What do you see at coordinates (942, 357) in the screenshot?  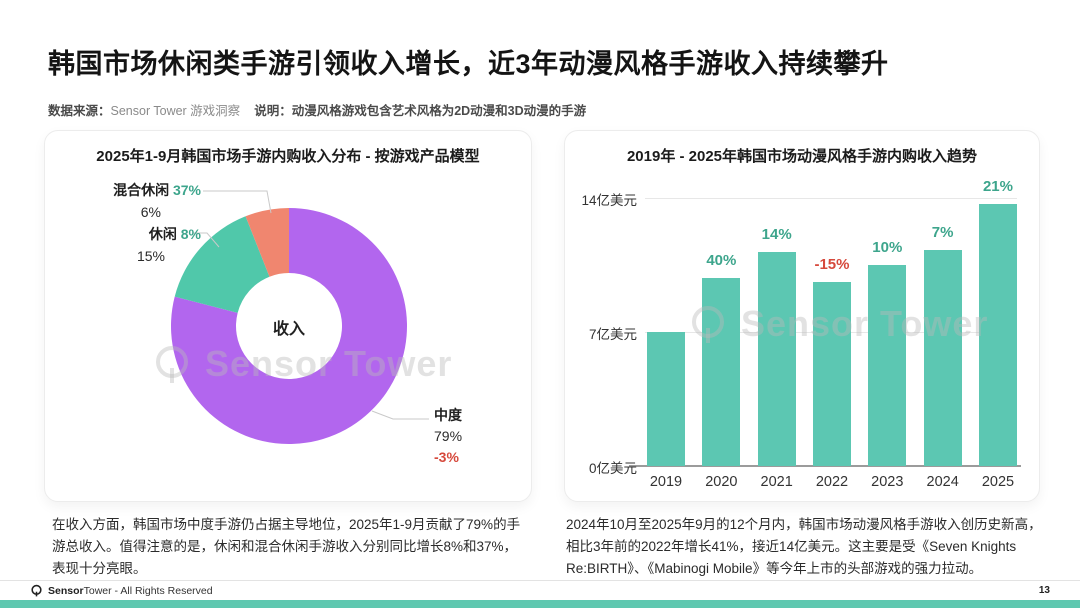 I see `bar-2024` at bounding box center [942, 357].